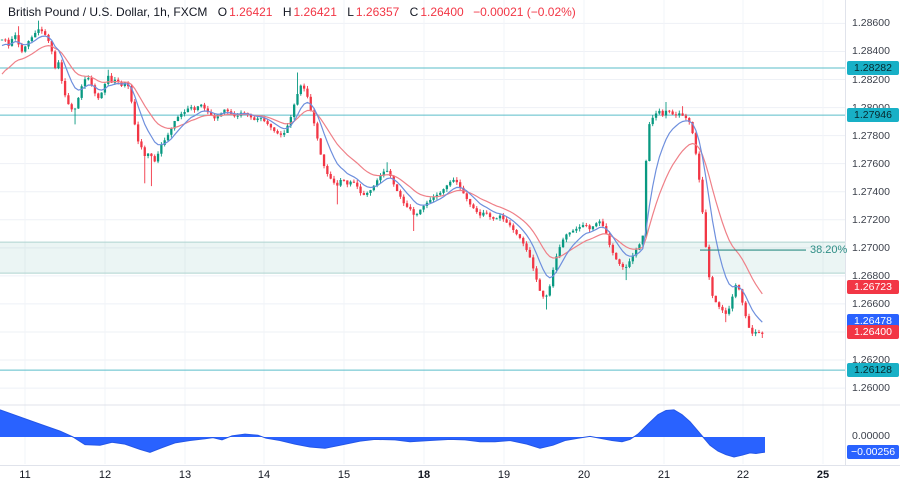  Describe the element at coordinates (350, 12) in the screenshot. I see `low-label: L` at that location.